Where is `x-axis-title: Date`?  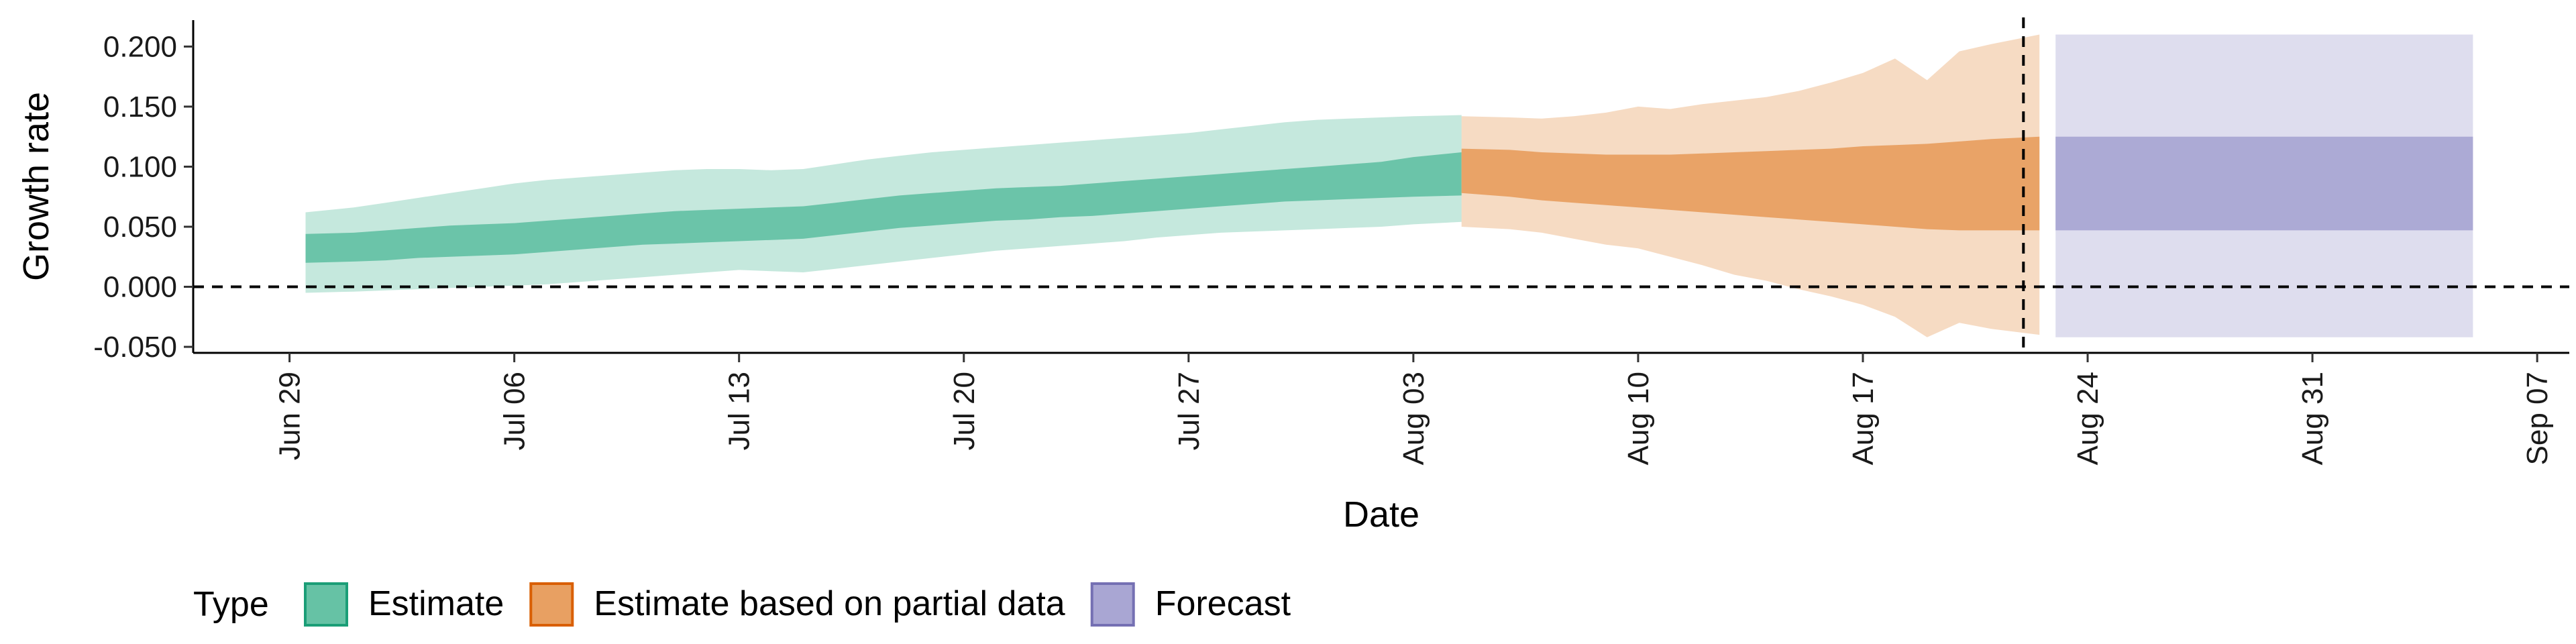
x-axis-title: Date is located at coordinates (1381, 514).